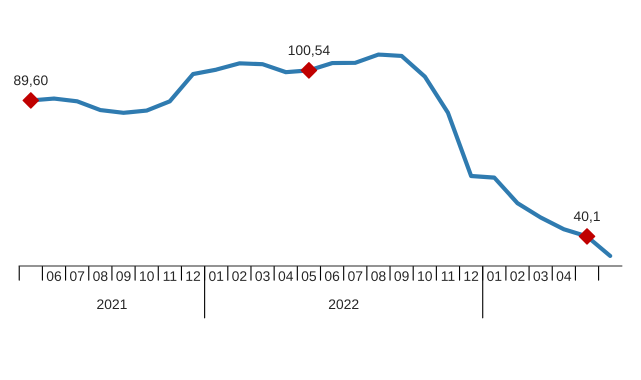 This screenshot has height=380, width=641. I want to click on text: 2022, so click(343, 304).